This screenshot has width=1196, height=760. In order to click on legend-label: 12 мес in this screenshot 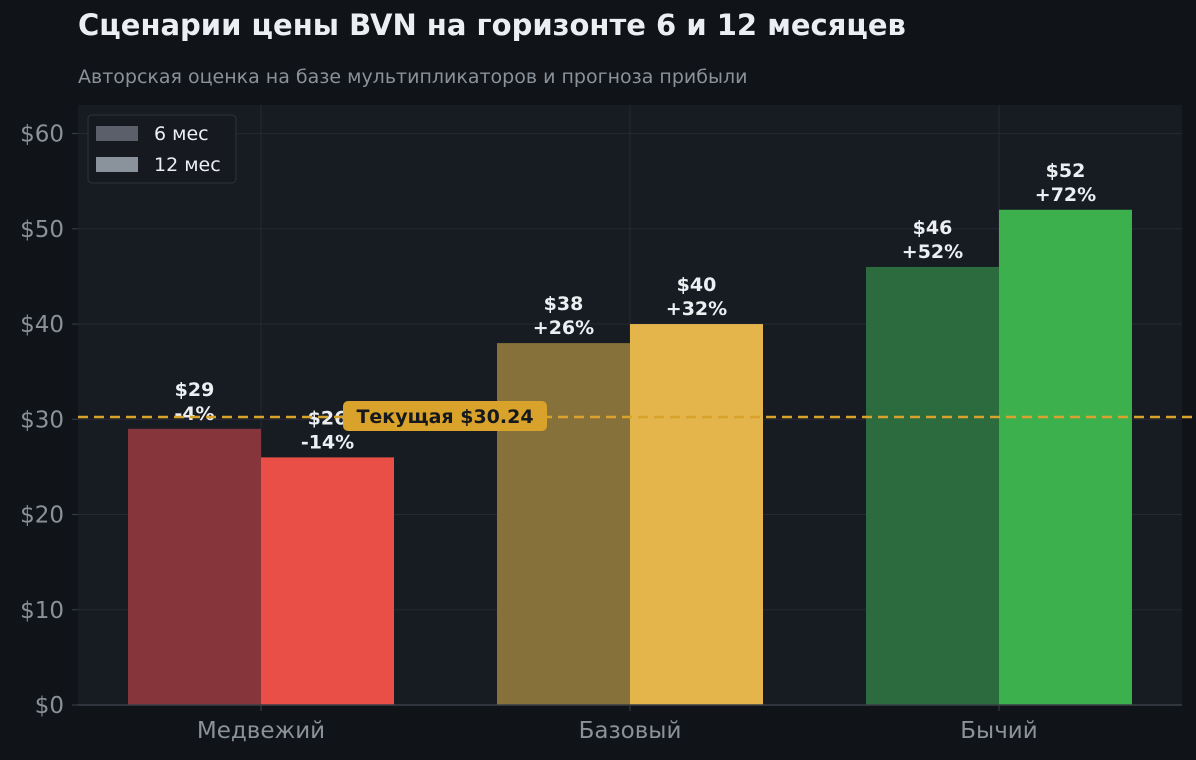, I will do `click(187, 165)`.